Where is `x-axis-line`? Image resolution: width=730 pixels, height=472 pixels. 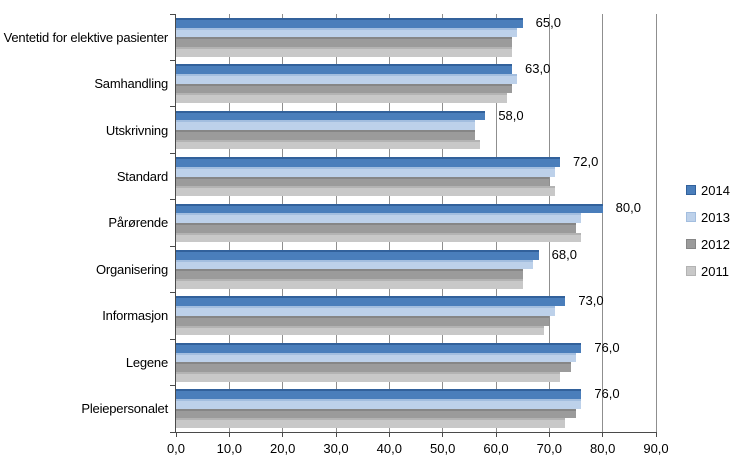 x-axis-line is located at coordinates (415, 432).